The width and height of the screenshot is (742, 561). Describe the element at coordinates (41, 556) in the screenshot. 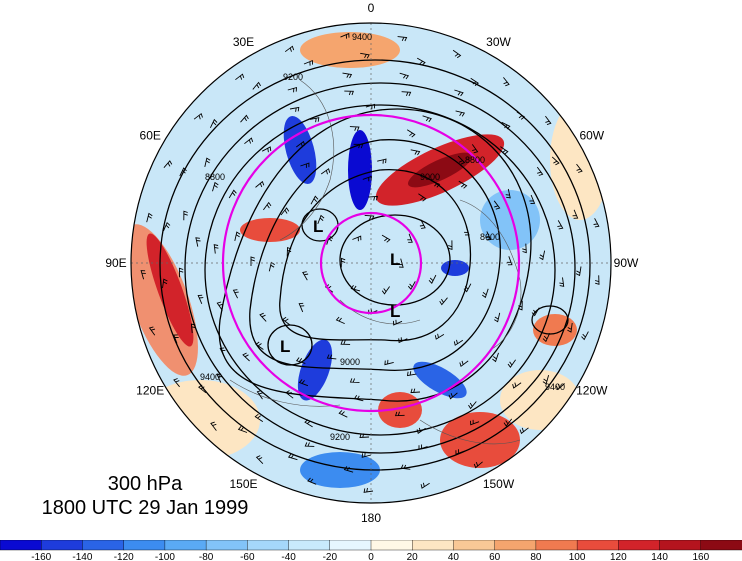

I see `colorbar-tick-label: -160` at that location.